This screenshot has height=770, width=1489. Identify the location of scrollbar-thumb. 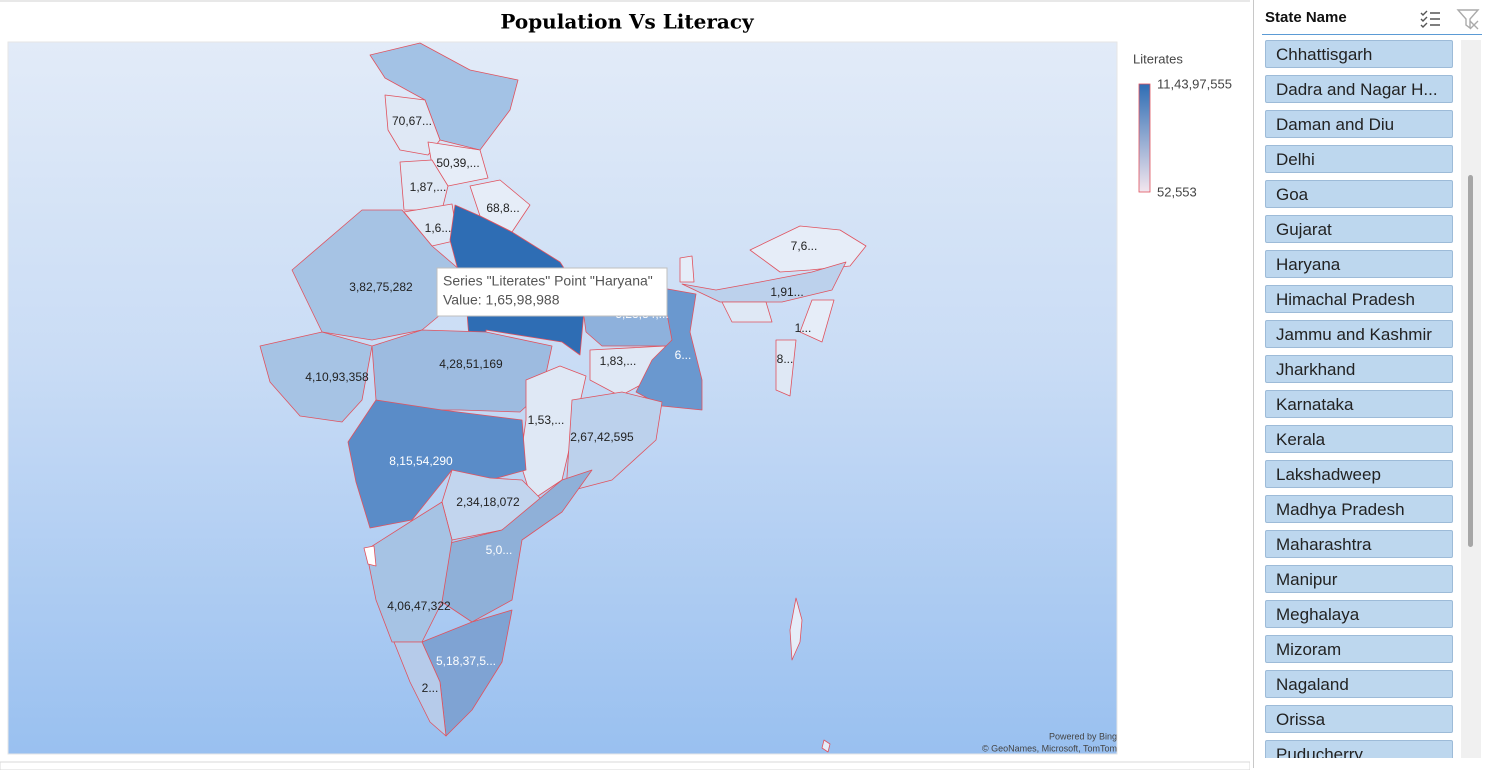
(1470, 361).